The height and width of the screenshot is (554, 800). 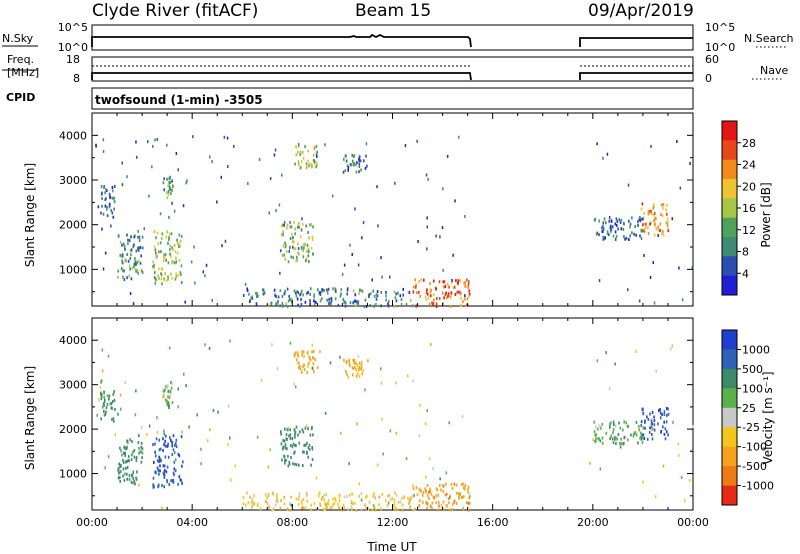 What do you see at coordinates (752, 369) in the screenshot?
I see `colorbar-tick-label: 500` at bounding box center [752, 369].